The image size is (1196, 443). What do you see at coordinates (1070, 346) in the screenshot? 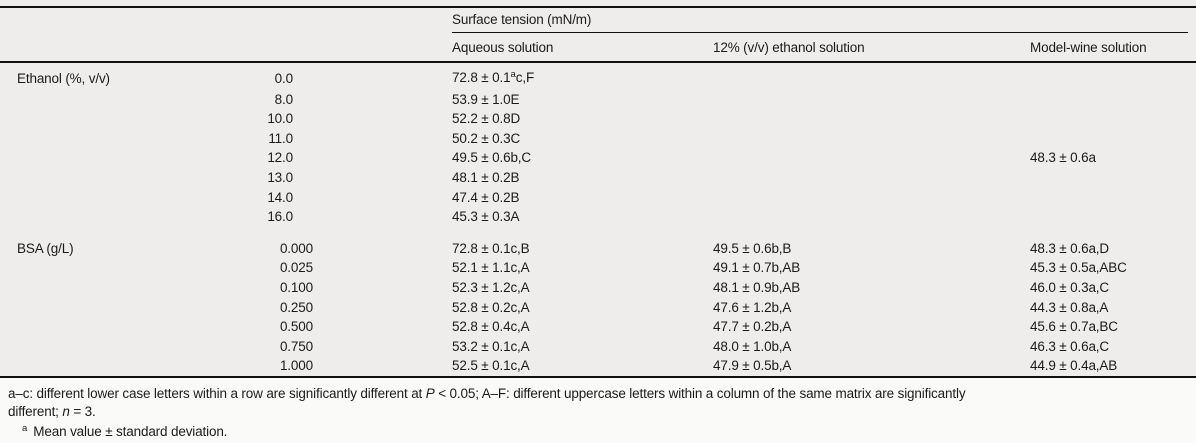
I see `table-cell: 46.3 ± 0.6a,C` at bounding box center [1070, 346].